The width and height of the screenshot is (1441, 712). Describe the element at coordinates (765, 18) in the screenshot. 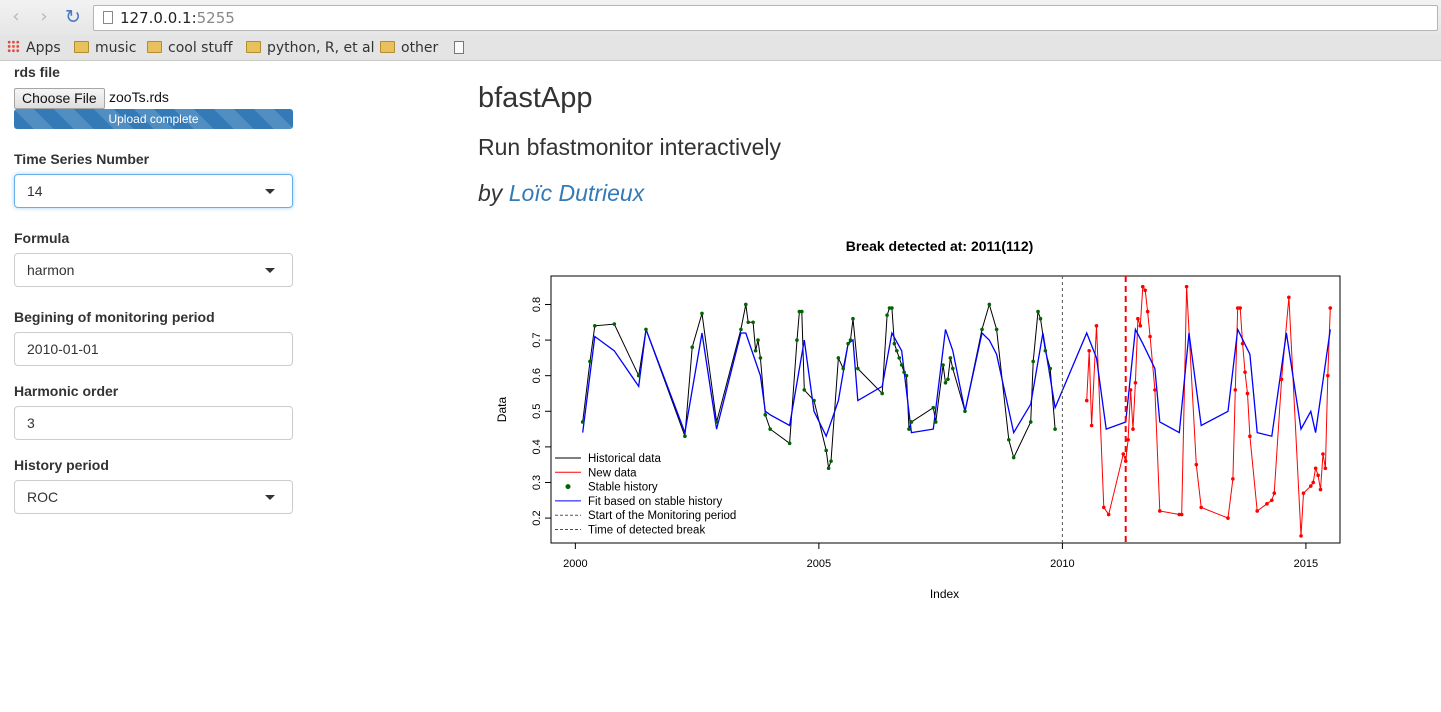

I see `address-bar: 127.0.0.1:5255` at that location.